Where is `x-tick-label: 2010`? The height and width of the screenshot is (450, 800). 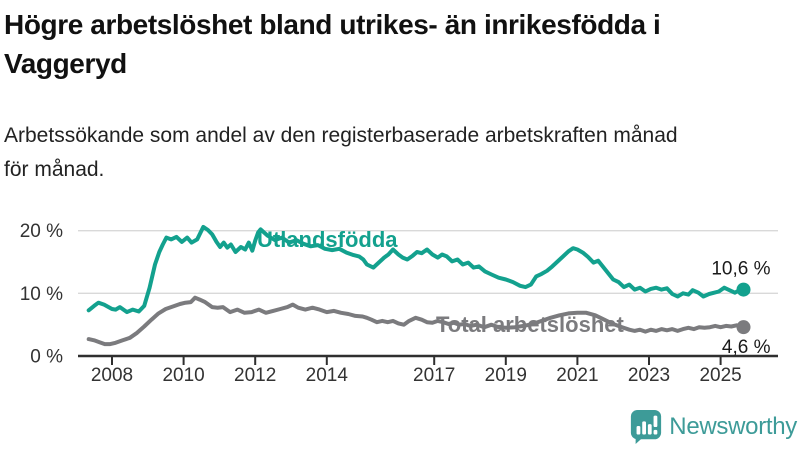
x-tick-label: 2010 is located at coordinates (183, 375).